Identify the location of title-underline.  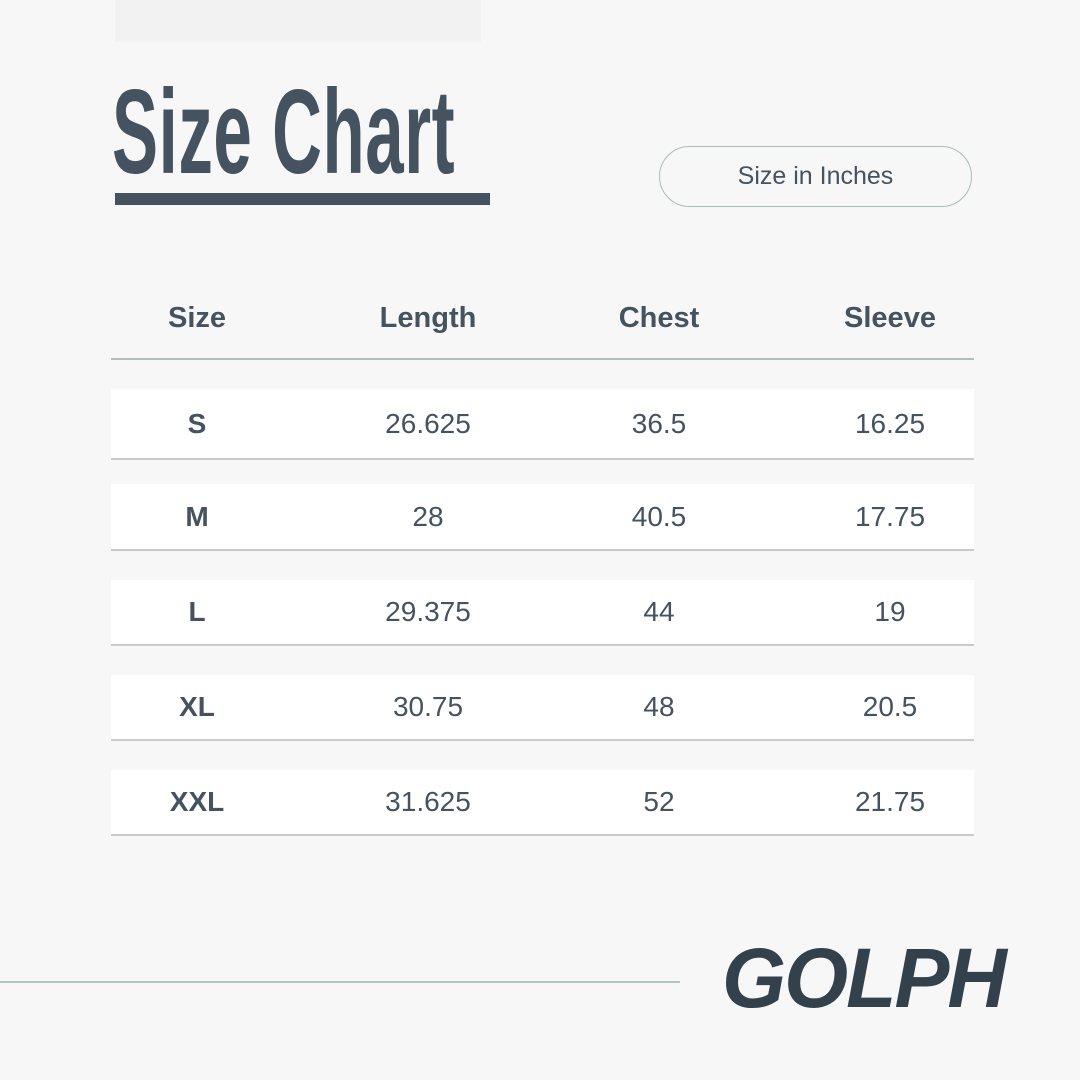
(302, 199).